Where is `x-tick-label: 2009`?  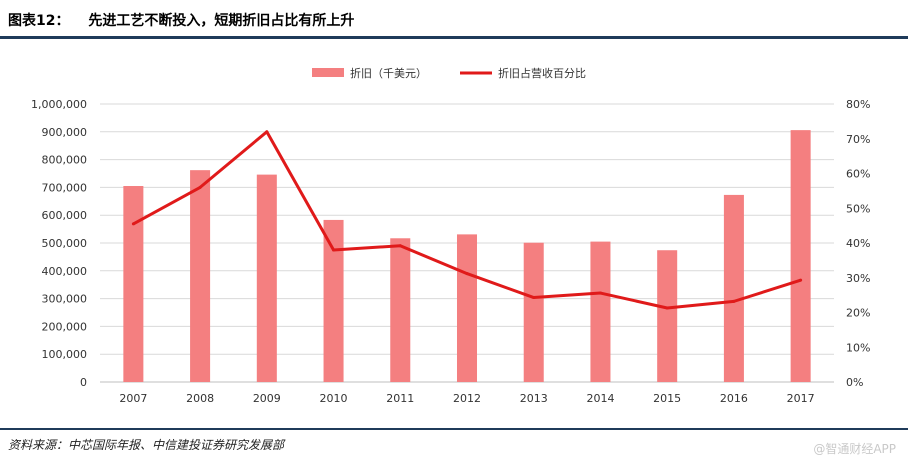
x-tick-label: 2009 is located at coordinates (267, 398).